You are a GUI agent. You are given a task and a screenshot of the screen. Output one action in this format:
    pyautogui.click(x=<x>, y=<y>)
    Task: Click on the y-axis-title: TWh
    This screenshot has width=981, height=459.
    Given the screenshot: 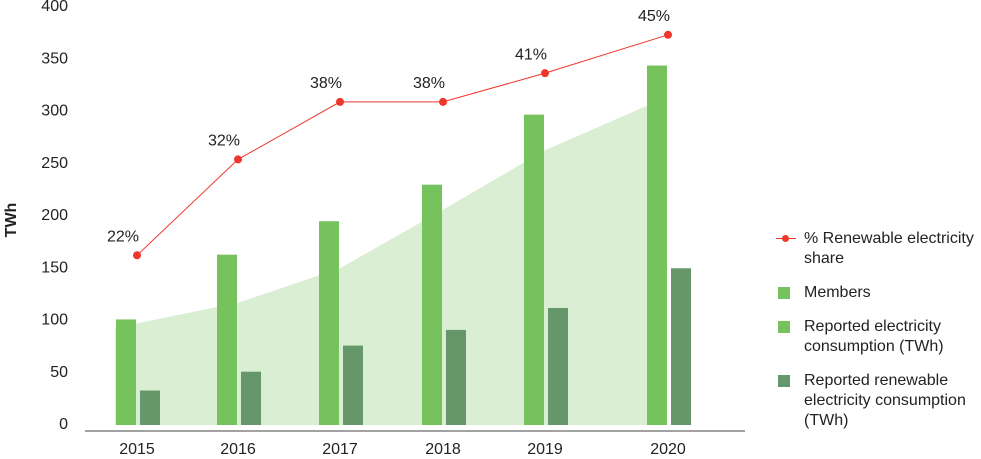 What is the action you would take?
    pyautogui.click(x=11, y=220)
    